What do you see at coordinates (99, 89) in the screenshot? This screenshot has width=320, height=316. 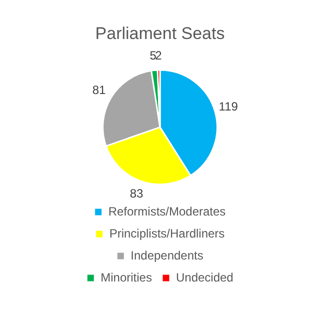 I see `data-label: 81` at bounding box center [99, 89].